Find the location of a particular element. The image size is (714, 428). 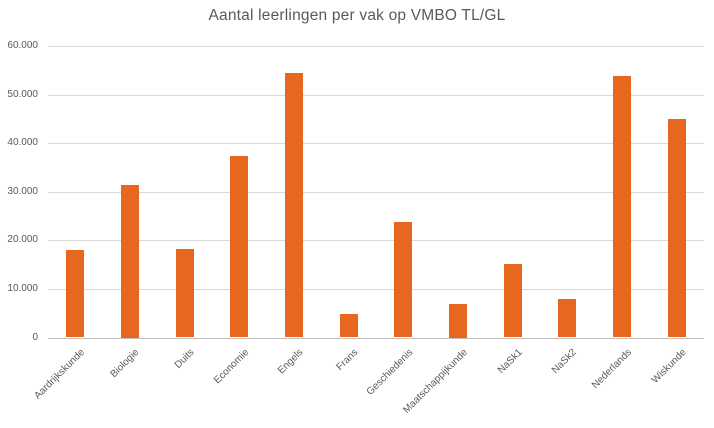

y-tick-label: 10.000 is located at coordinates (22, 288).